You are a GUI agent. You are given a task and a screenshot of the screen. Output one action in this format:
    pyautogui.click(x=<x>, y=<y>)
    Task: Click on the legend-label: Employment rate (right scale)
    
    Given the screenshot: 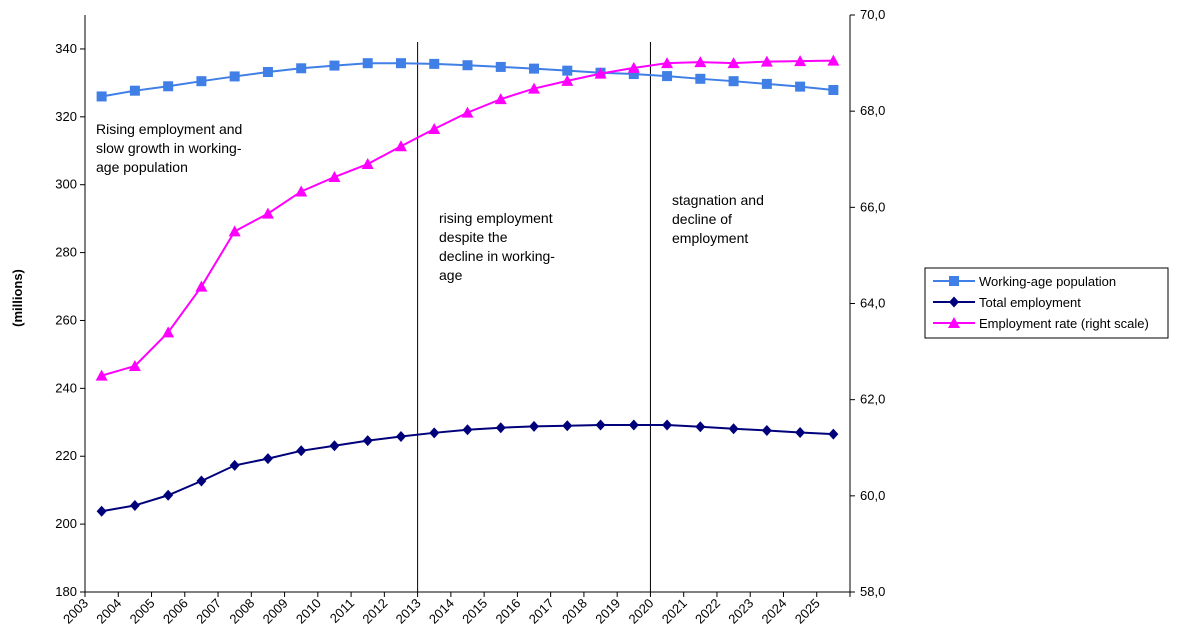 What is the action you would take?
    pyautogui.click(x=1064, y=323)
    